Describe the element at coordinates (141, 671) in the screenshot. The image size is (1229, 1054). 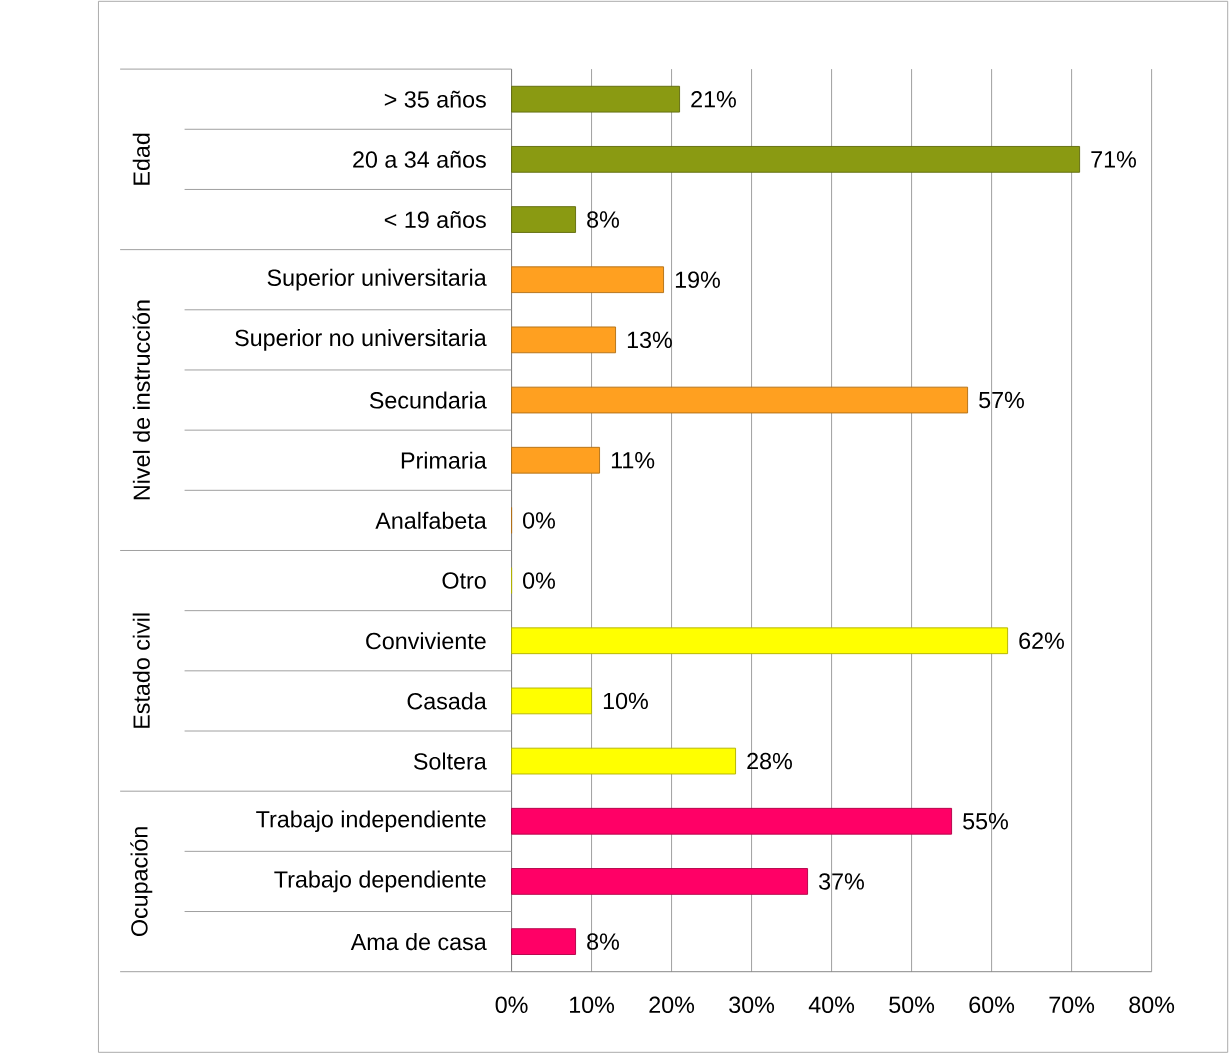
I see `text: Estado civil` at that location.